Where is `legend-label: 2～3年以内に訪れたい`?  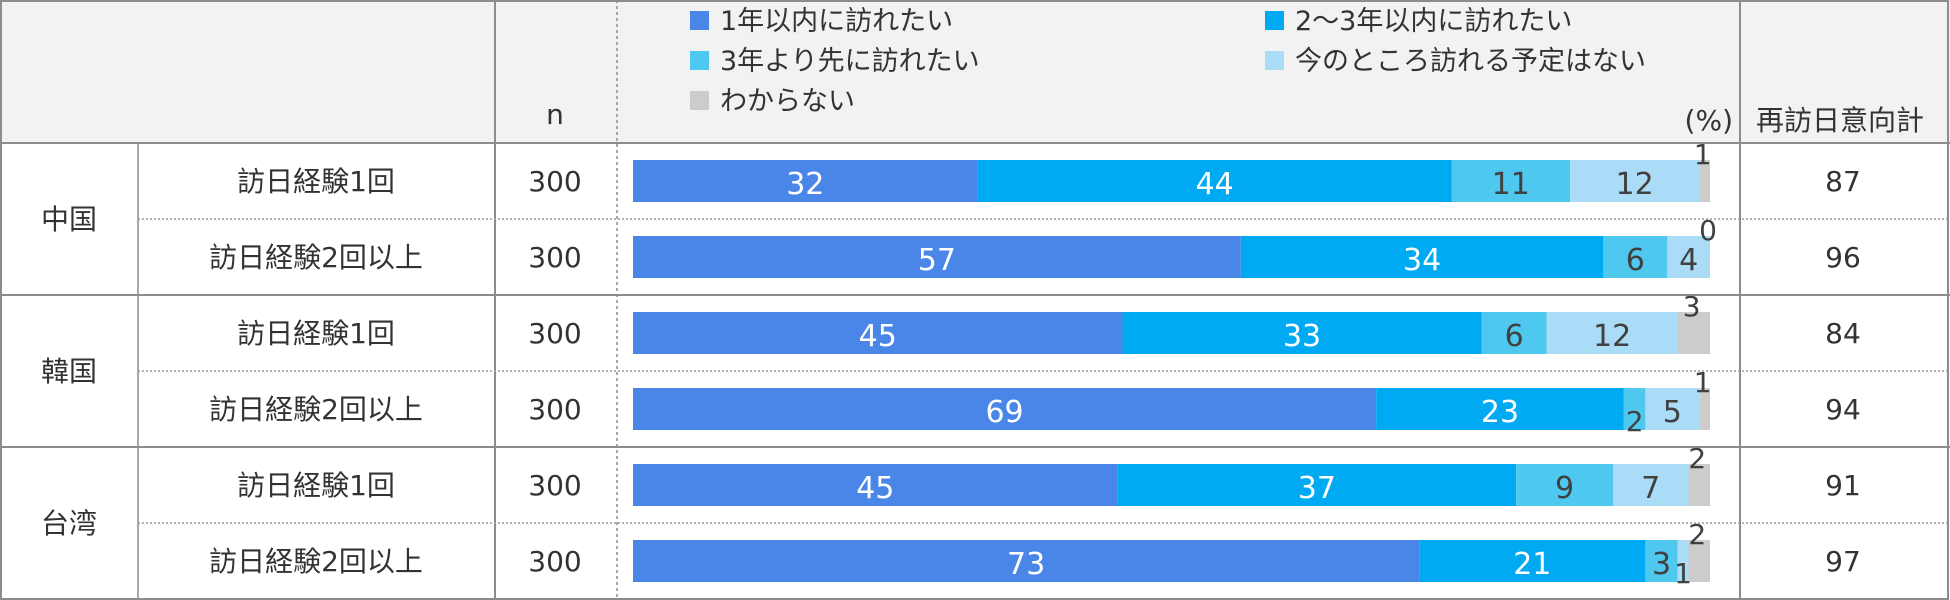
legend-label: 2～3年以内に訪れたい is located at coordinates (1433, 21).